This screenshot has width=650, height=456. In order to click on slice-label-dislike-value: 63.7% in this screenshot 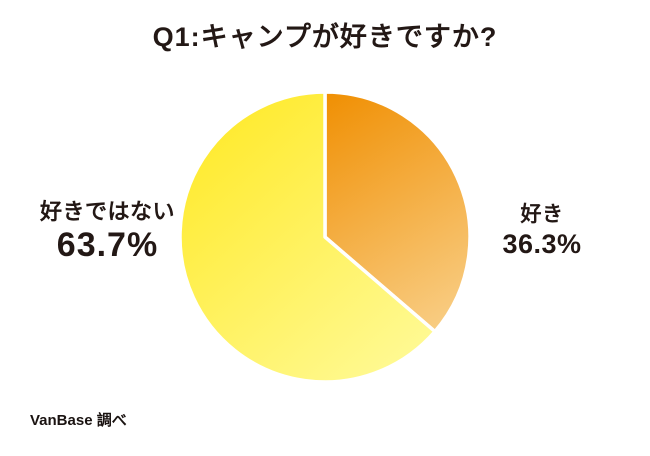, I will do `click(107, 245)`.